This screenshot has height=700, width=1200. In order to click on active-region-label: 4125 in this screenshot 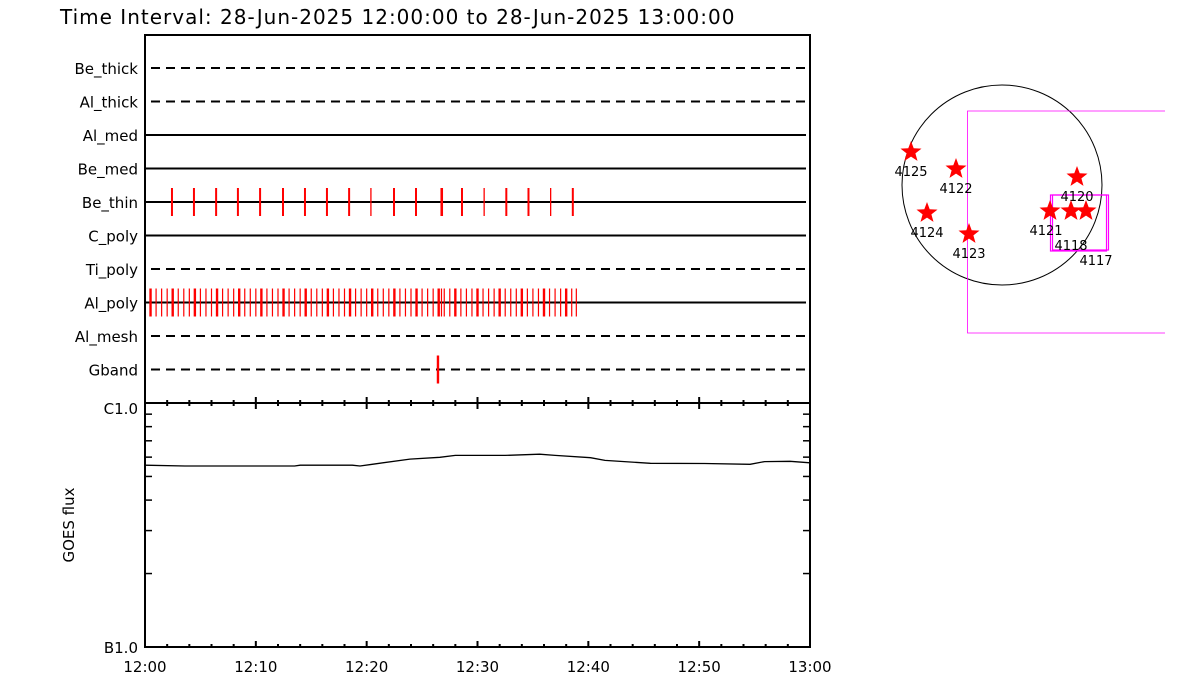, I will do `click(910, 172)`.